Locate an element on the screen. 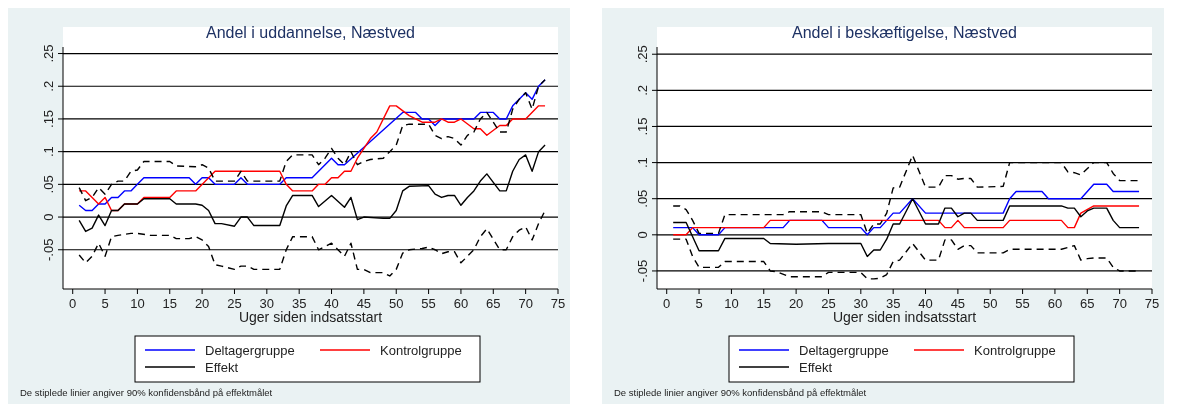 The image size is (1177, 412). chart-title: Andel i uddannelse, Næstved is located at coordinates (310, 32).